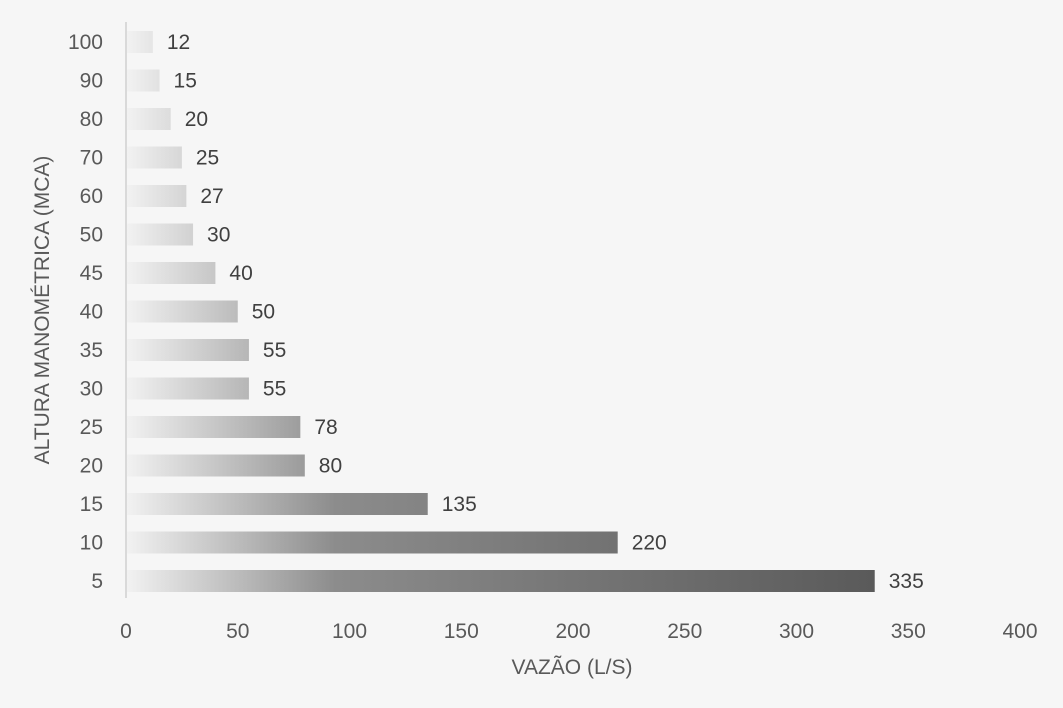 The height and width of the screenshot is (708, 1063). I want to click on y-tick-labels: 100 90 80 70 60 50 45 40 35 30 25 20 15 10 5, so click(85, 312).